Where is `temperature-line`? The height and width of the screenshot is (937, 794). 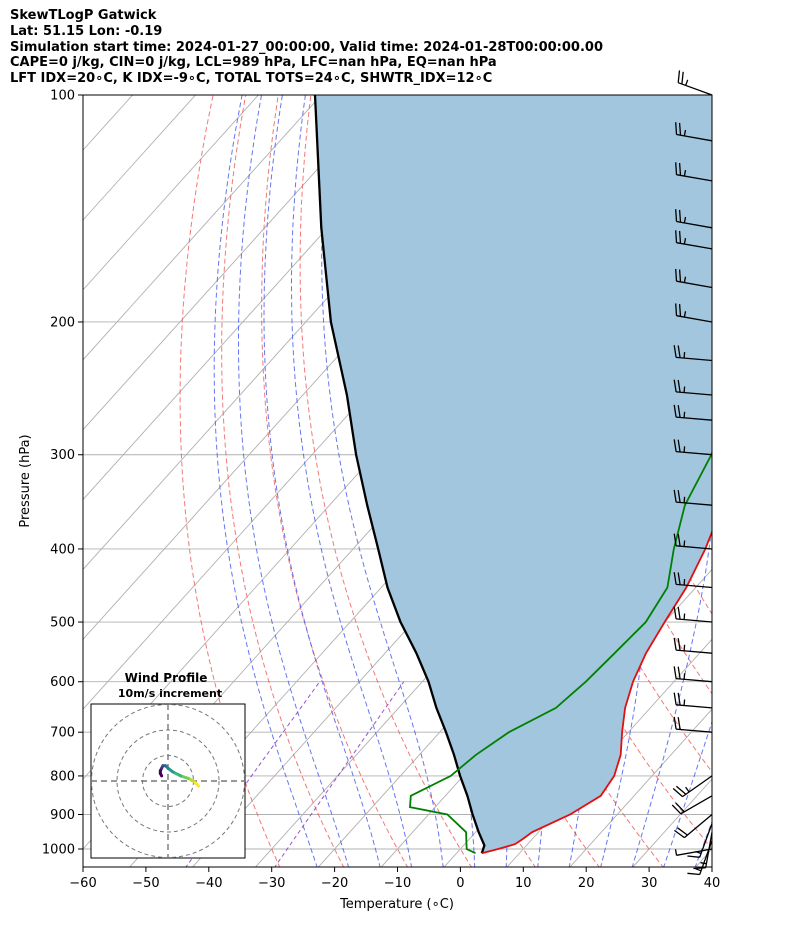 temperature-line is located at coordinates (596, 692).